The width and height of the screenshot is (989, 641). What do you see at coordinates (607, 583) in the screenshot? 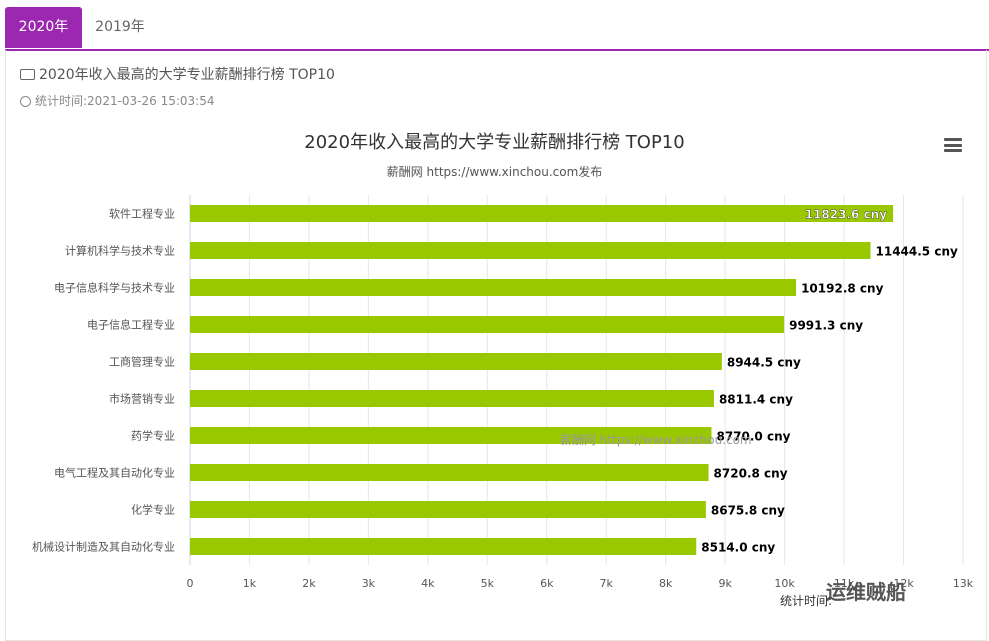
I see `x-tick-label: 7k` at bounding box center [607, 583].